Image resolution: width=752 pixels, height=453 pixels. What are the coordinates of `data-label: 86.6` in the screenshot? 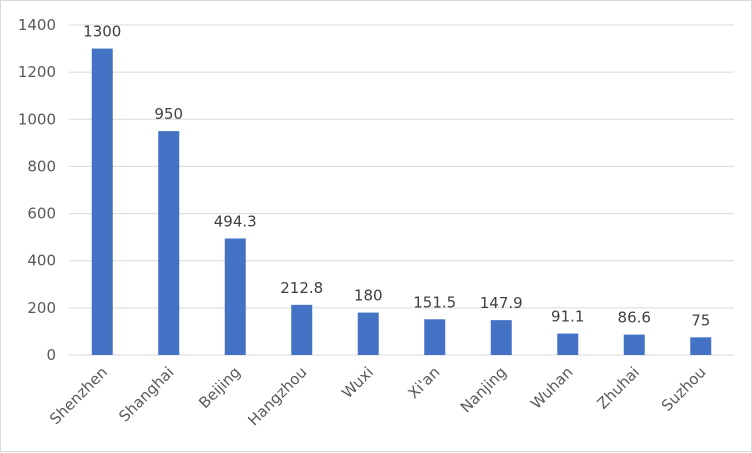 It's located at (634, 318).